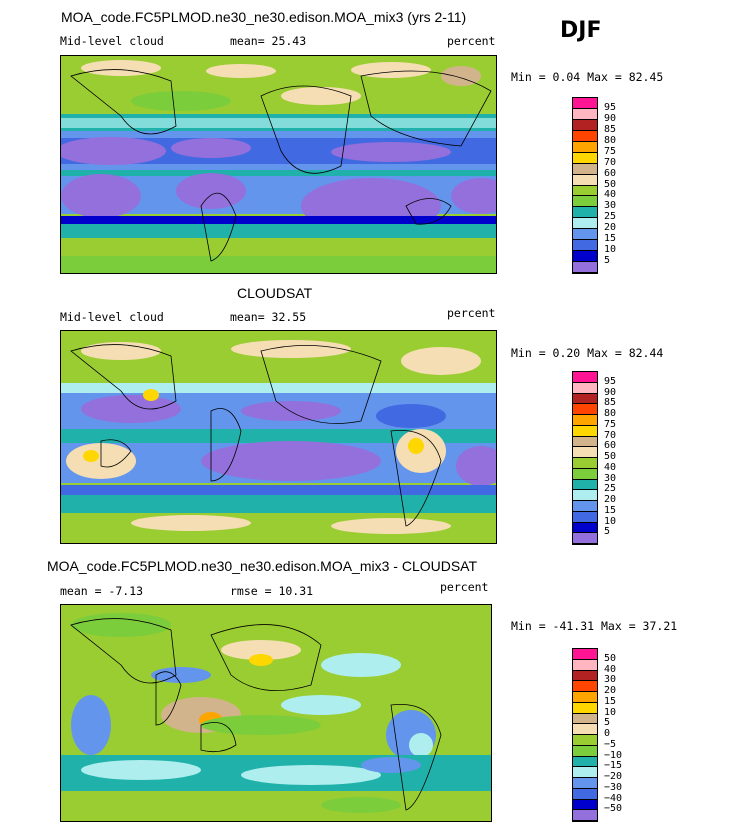  Describe the element at coordinates (610, 478) in the screenshot. I see `panel2-colorbar-label: 30` at that location.